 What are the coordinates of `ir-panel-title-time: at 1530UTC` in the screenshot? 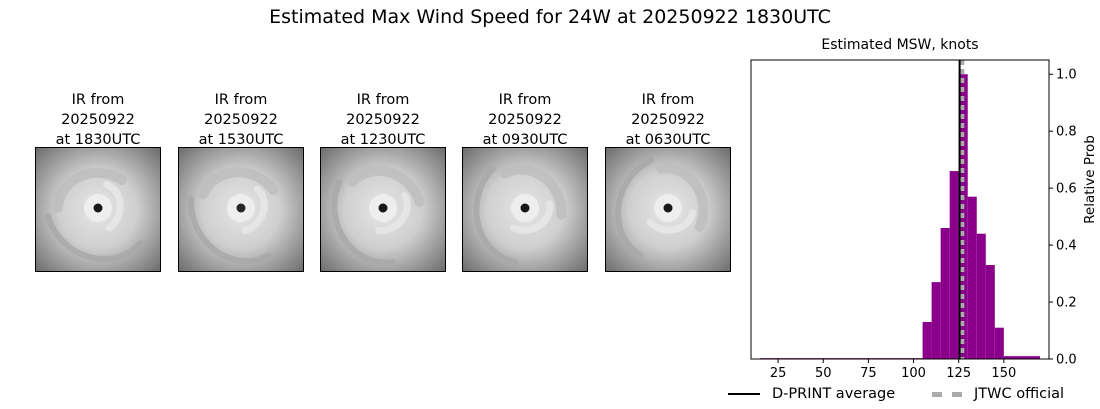 It's located at (241, 140).